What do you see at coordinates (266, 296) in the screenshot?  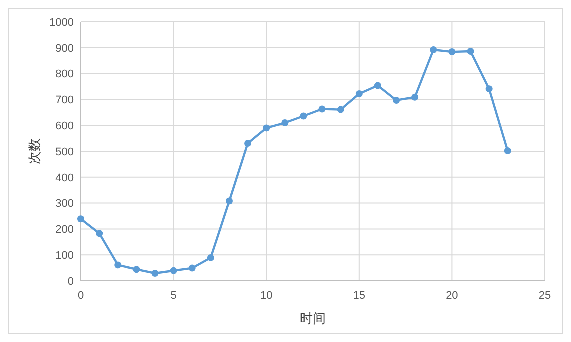 I see `x-tick-label: 10` at bounding box center [266, 296].